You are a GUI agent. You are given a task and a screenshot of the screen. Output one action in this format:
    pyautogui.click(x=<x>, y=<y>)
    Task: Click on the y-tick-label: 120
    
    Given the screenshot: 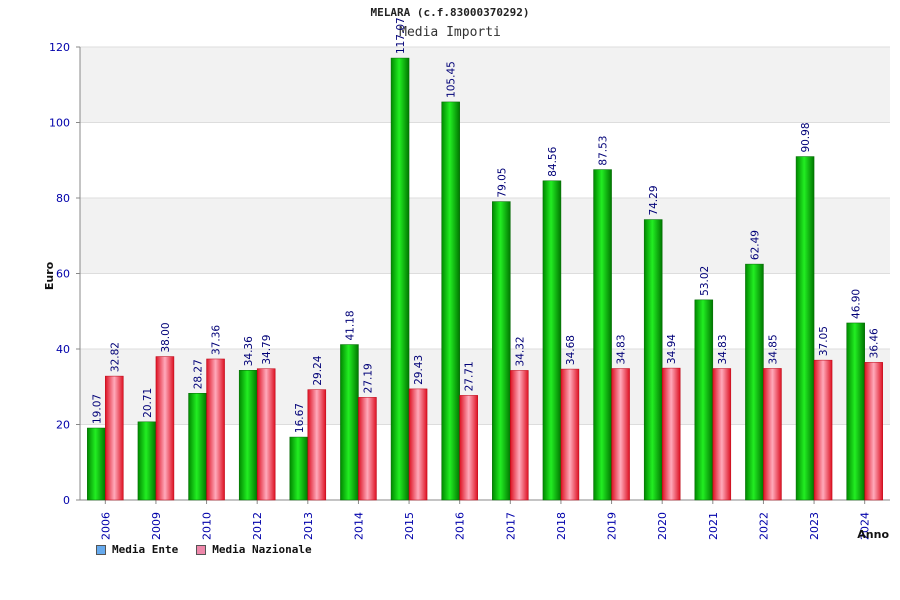 What is the action you would take?
    pyautogui.click(x=59, y=47)
    